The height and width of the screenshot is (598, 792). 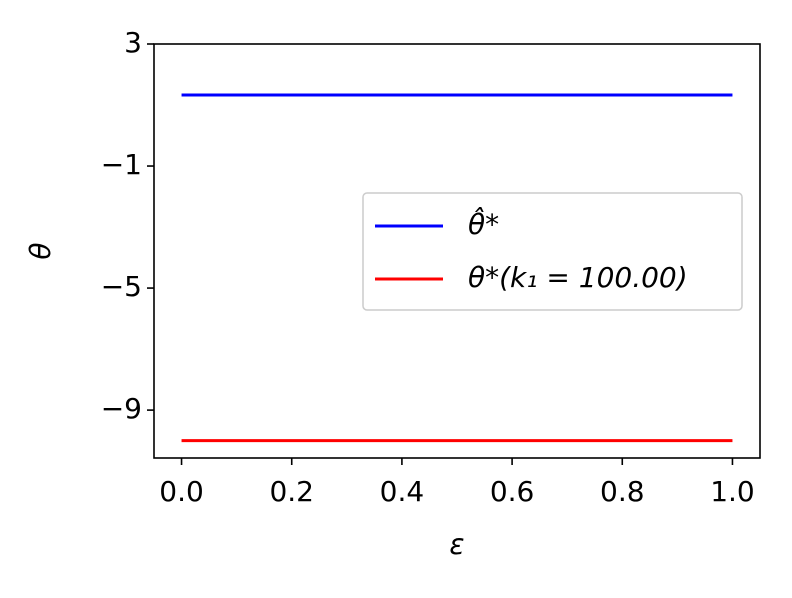 What do you see at coordinates (483, 223) in the screenshot?
I see `legend-label: θ̂*` at bounding box center [483, 223].